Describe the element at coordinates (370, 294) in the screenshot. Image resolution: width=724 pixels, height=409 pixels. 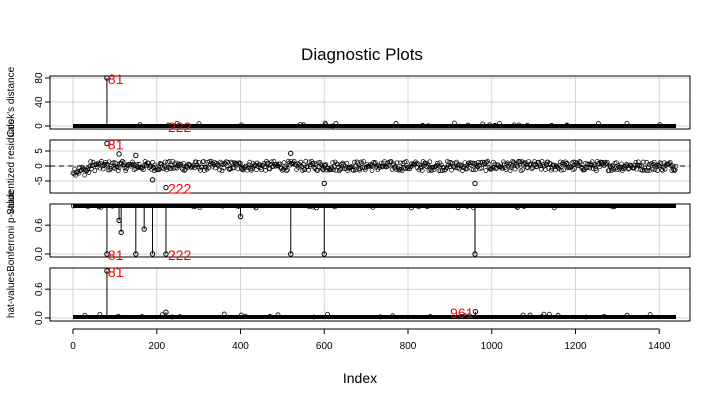
I see `panel-frame` at that location.